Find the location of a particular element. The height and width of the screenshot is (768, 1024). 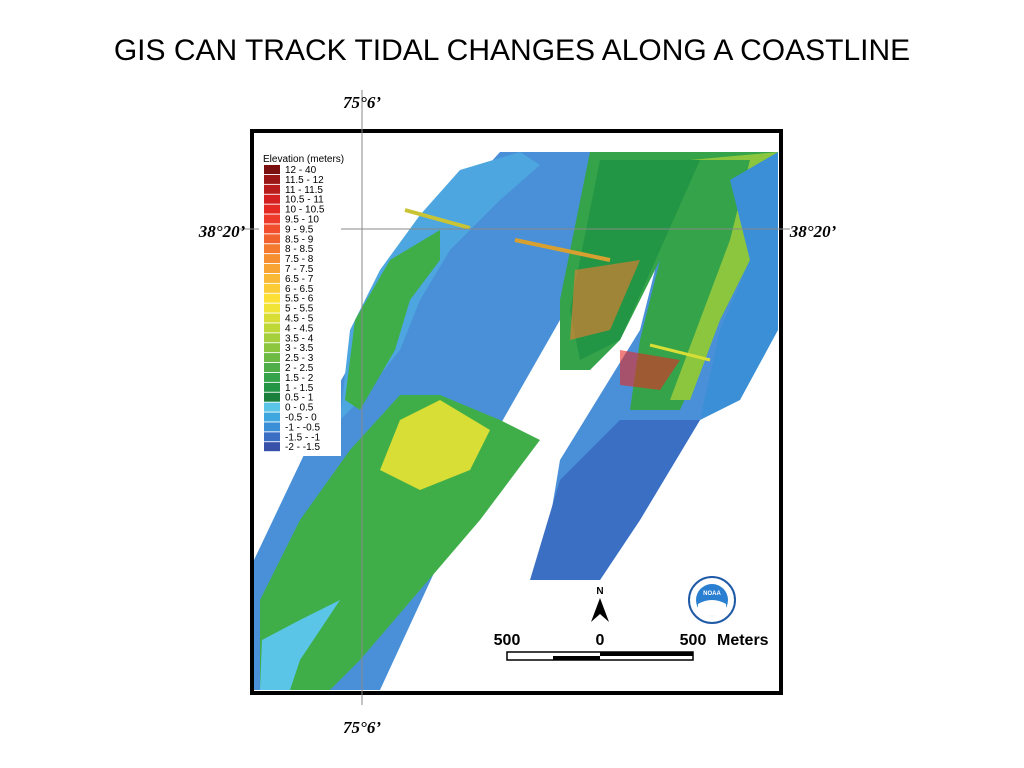

legend-label: 12 - 40 is located at coordinates (301, 170).